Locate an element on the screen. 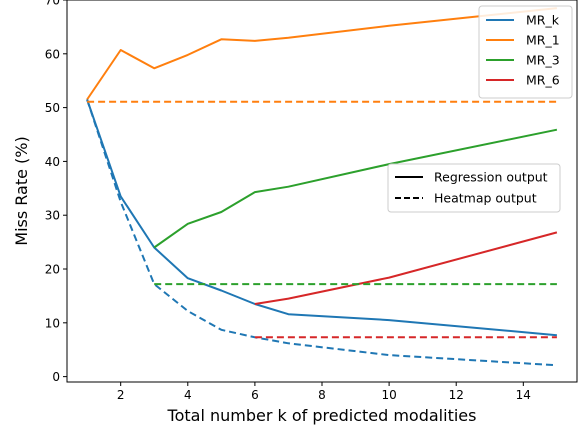 The width and height of the screenshot is (581, 432). x-axis-label: Total number k of predicted modalities is located at coordinates (322, 415).